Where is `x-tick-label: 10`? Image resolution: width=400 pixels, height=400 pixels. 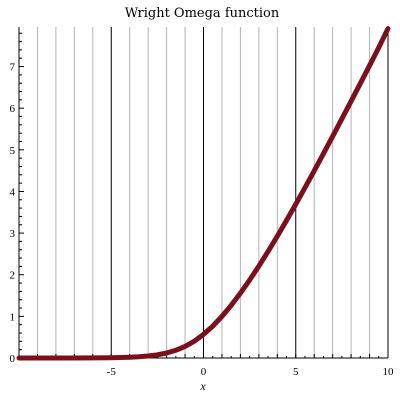 x-tick-label: 10 is located at coordinates (389, 372).